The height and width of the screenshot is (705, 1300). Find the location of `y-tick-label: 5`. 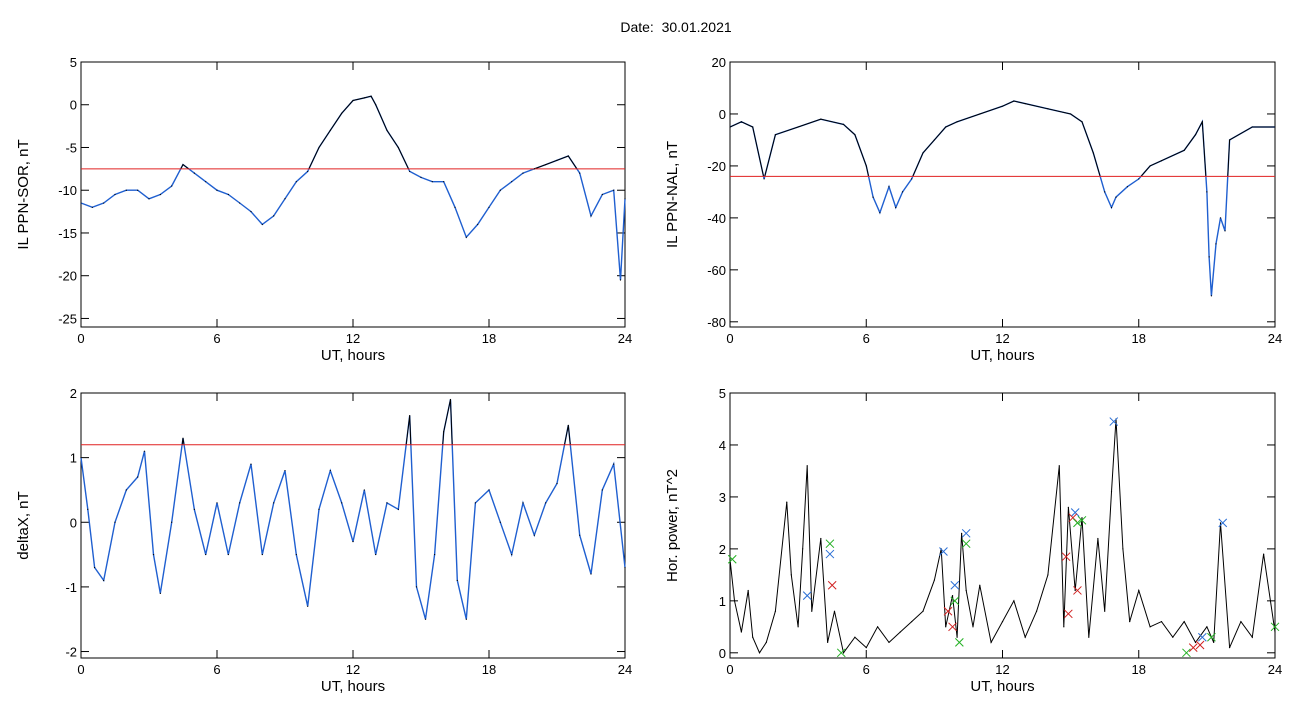

y-tick-label: 5 is located at coordinates (73, 62).